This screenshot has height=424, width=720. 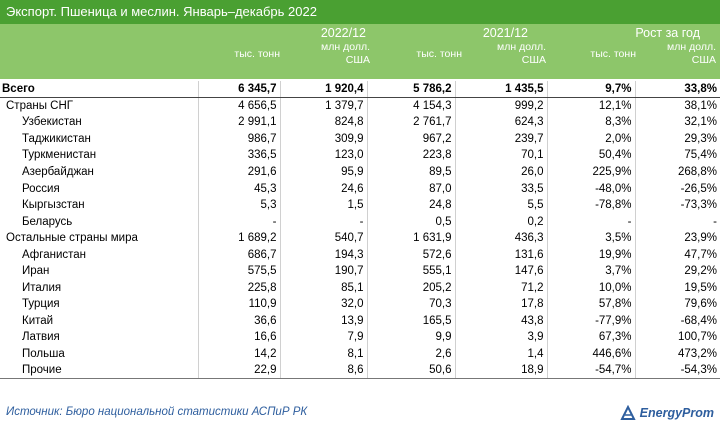 What do you see at coordinates (700, 287) in the screenshot?
I see `row-value: 19,5%` at bounding box center [700, 287].